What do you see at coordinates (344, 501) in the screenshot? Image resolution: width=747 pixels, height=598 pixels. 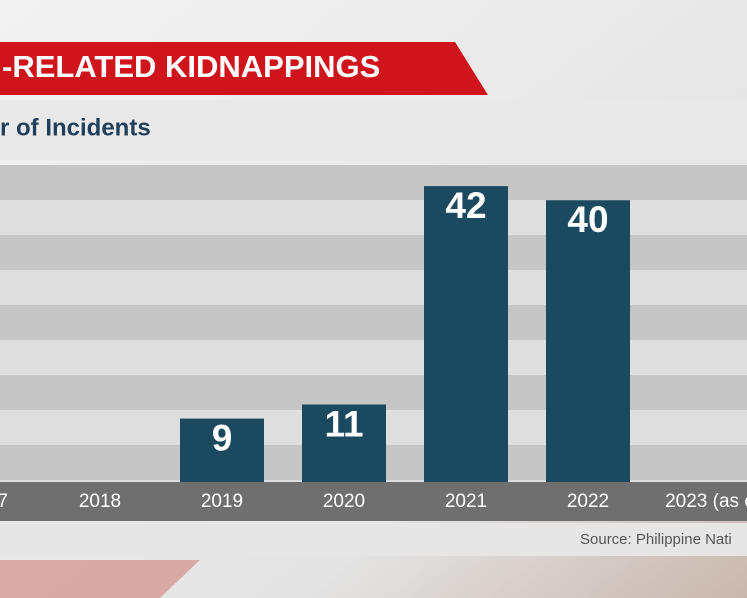 I see `x-tick-label: 2020` at bounding box center [344, 501].